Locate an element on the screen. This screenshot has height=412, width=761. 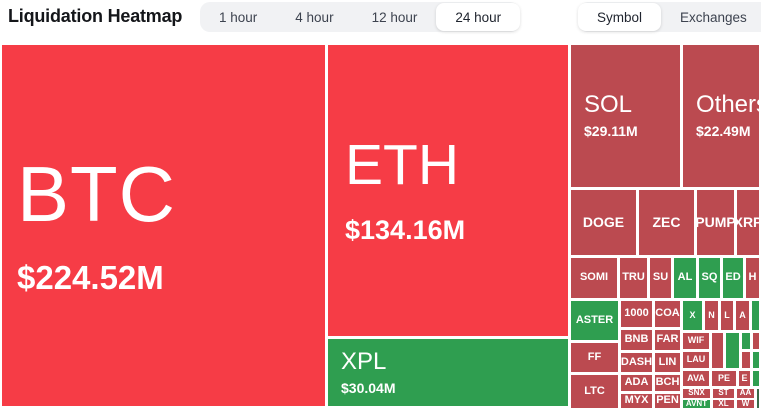
cell-ticker: AL is located at coordinates (685, 277).